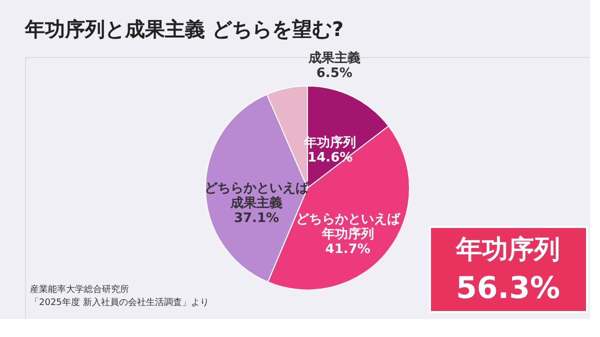 The width and height of the screenshot is (600, 337). I want to click on slice-label: 成果主義, so click(333, 58).